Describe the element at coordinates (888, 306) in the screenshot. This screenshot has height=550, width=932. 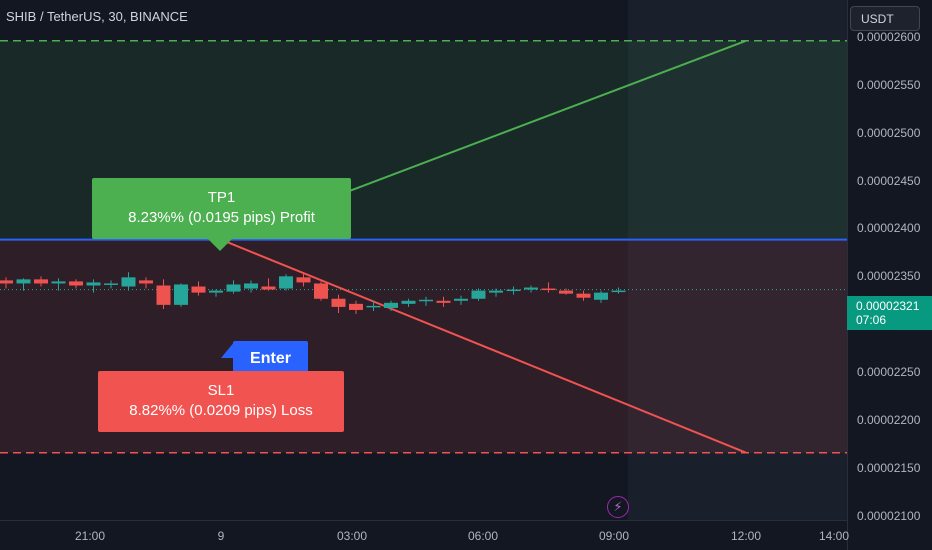
I see `current-price-value: 0.00002321` at that location.